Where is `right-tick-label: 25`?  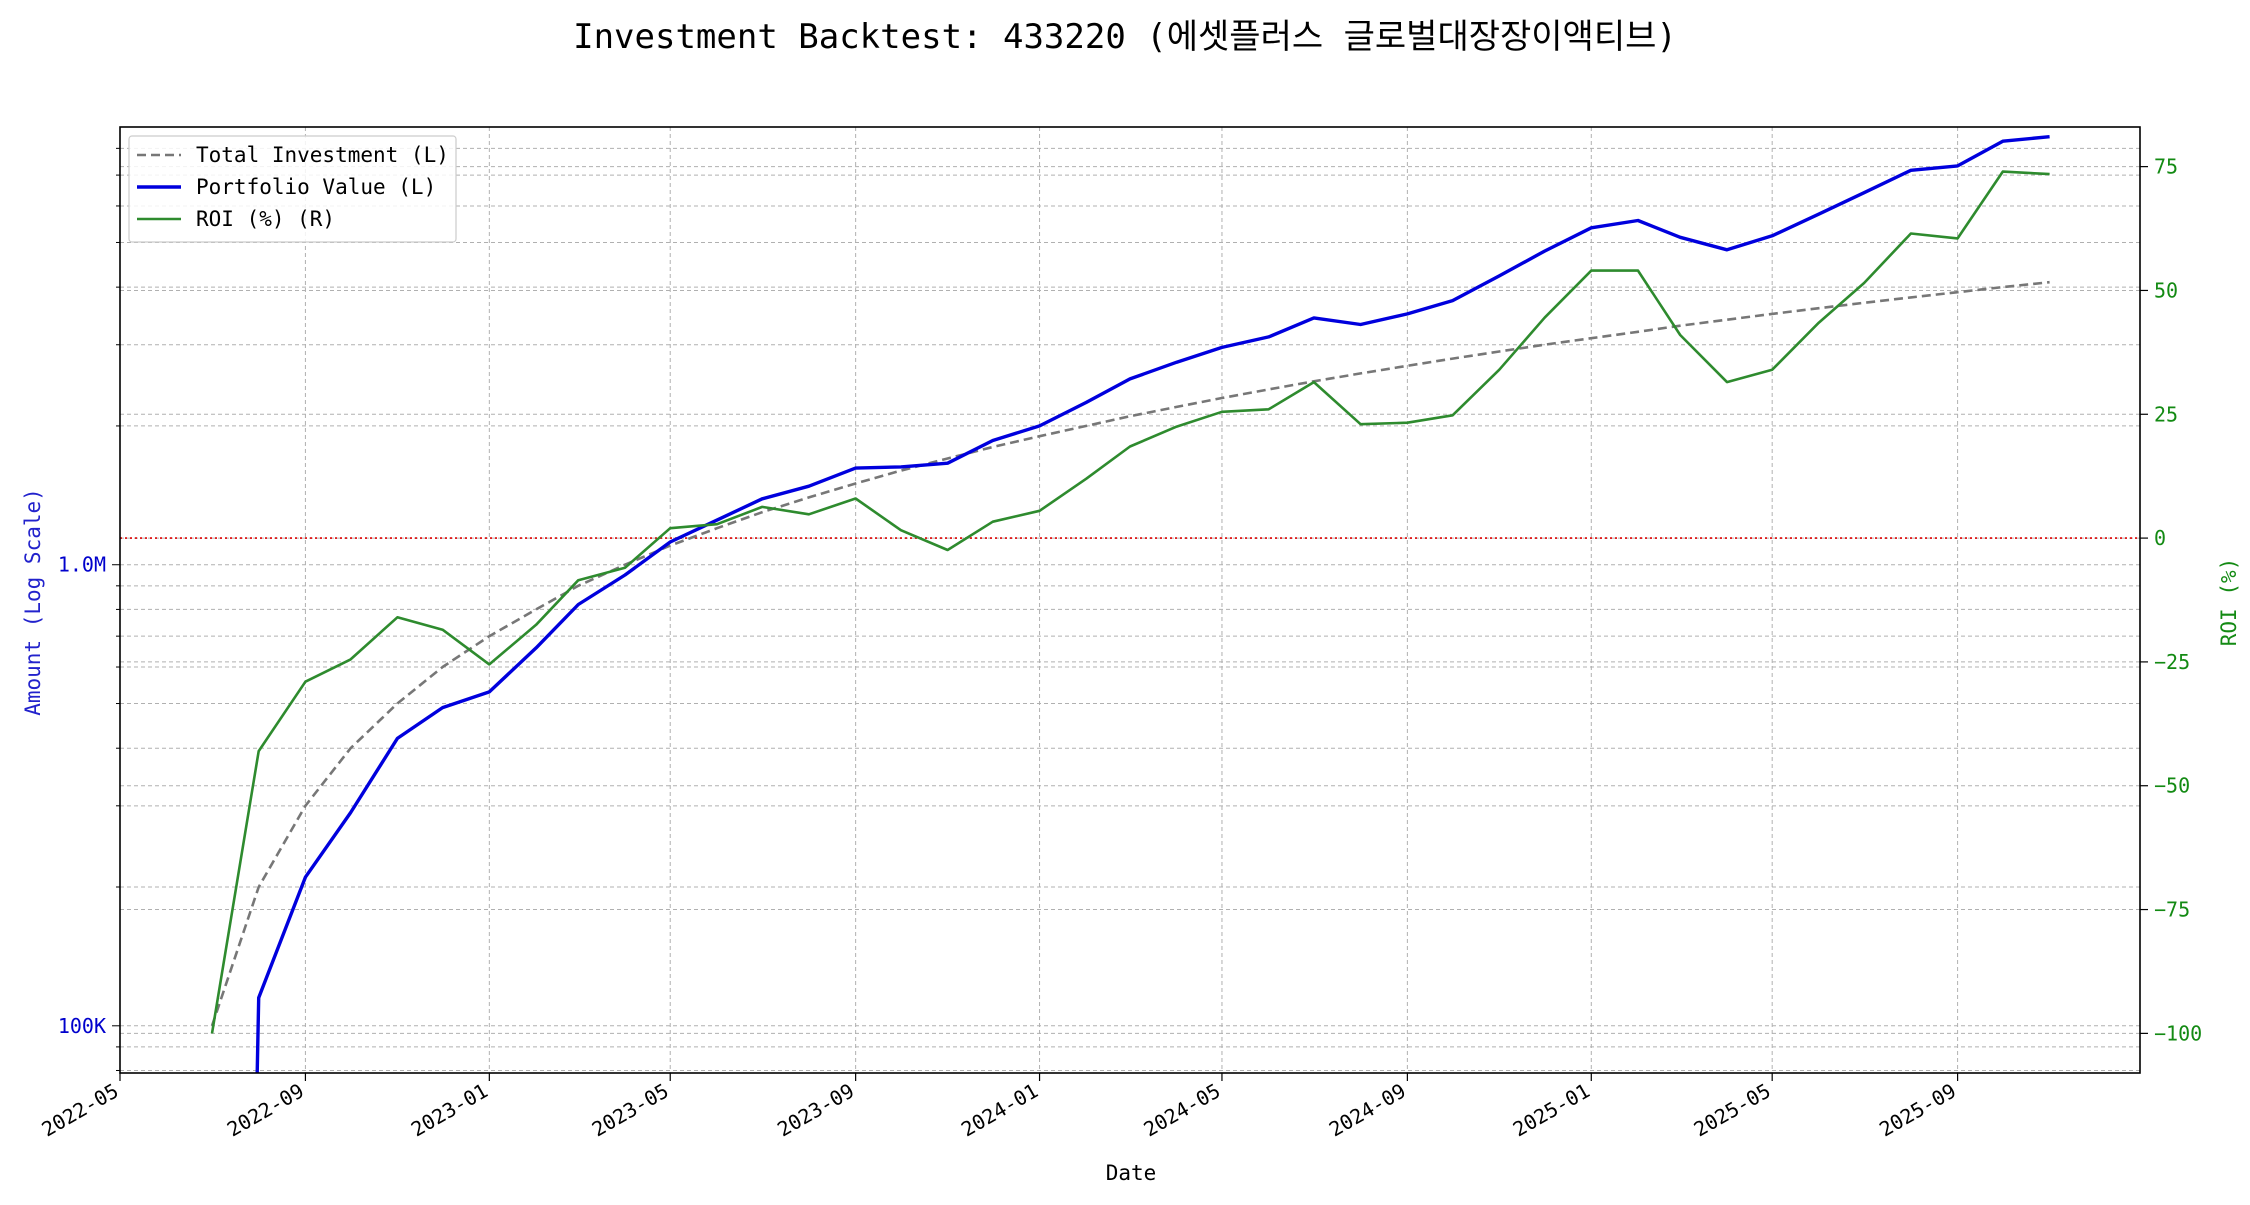
right-tick-label: 25 is located at coordinates (2166, 414).